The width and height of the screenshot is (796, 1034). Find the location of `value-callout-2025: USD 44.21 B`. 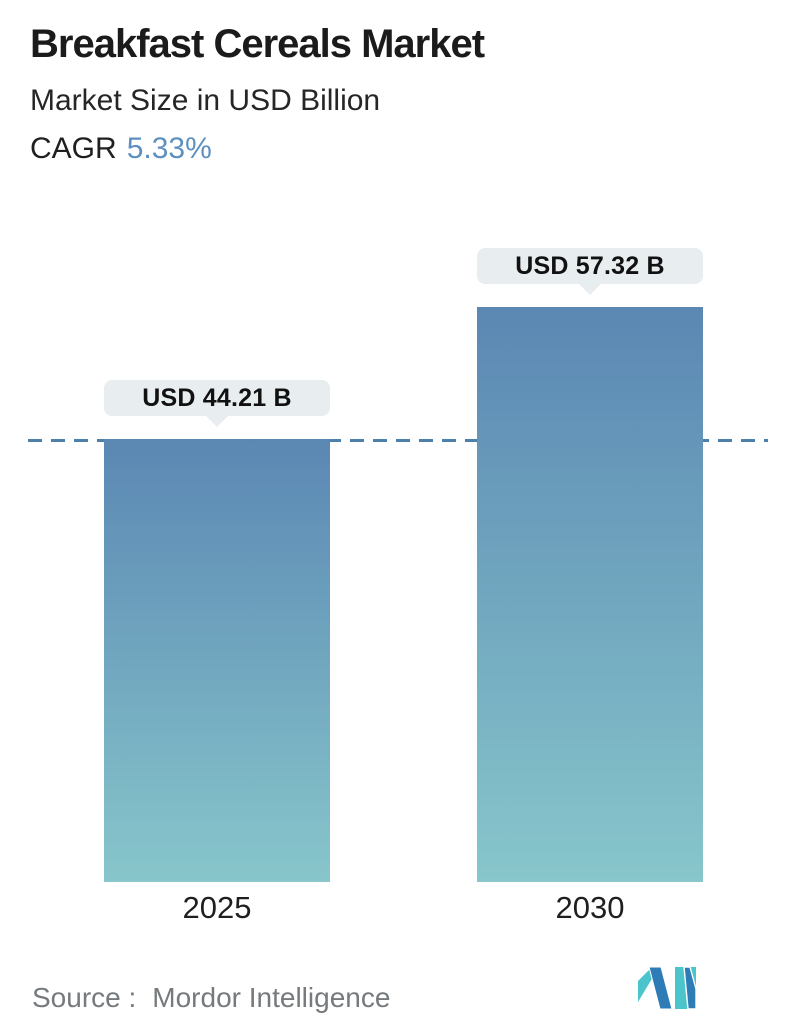

value-callout-2025: USD 44.21 B is located at coordinates (217, 403).